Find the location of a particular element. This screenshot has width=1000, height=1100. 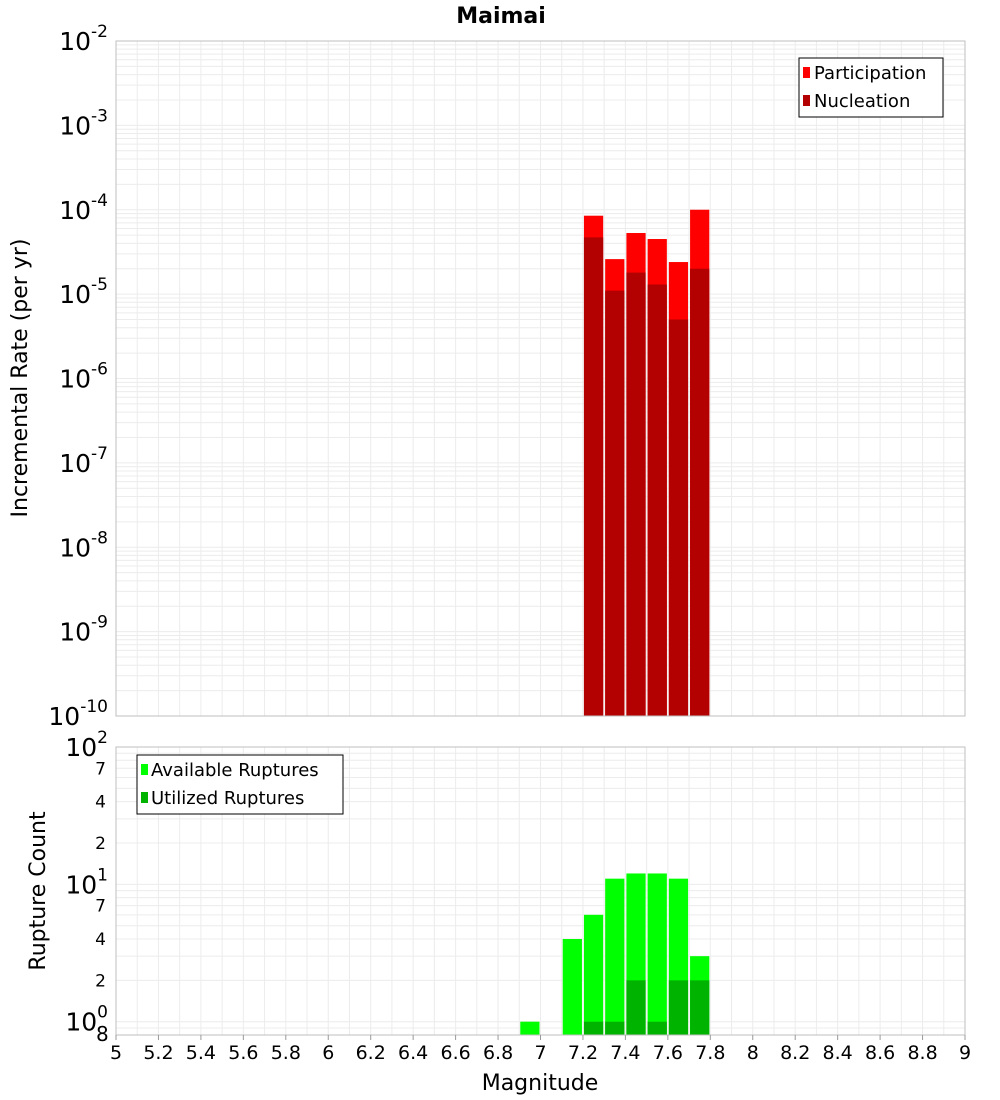

top-bars is located at coordinates (646, 463).